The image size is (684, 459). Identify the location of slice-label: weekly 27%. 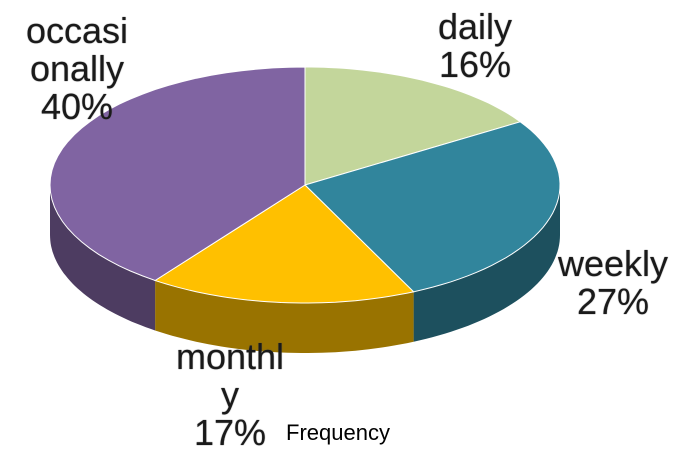
(613, 283).